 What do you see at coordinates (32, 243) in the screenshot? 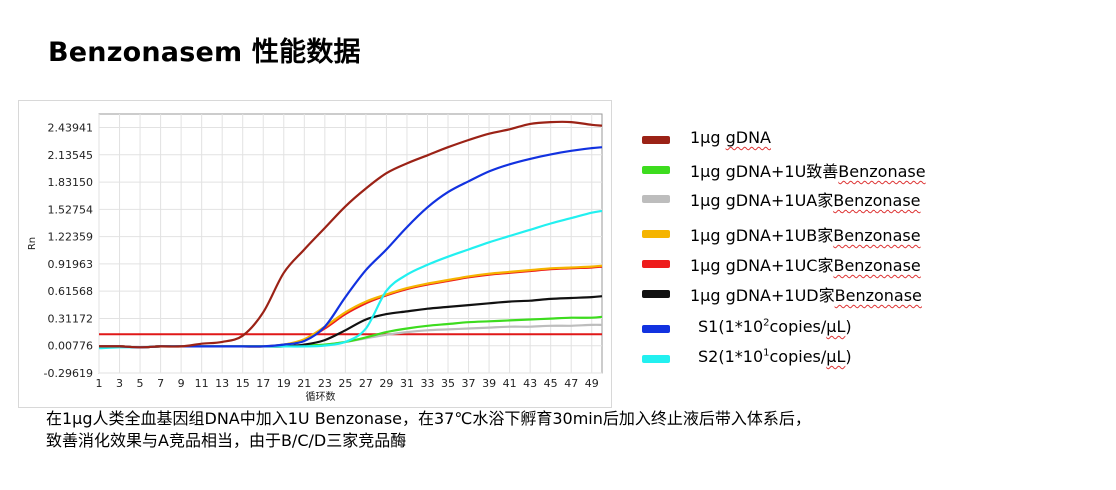
I see `y-axis-label: Rn` at bounding box center [32, 243].